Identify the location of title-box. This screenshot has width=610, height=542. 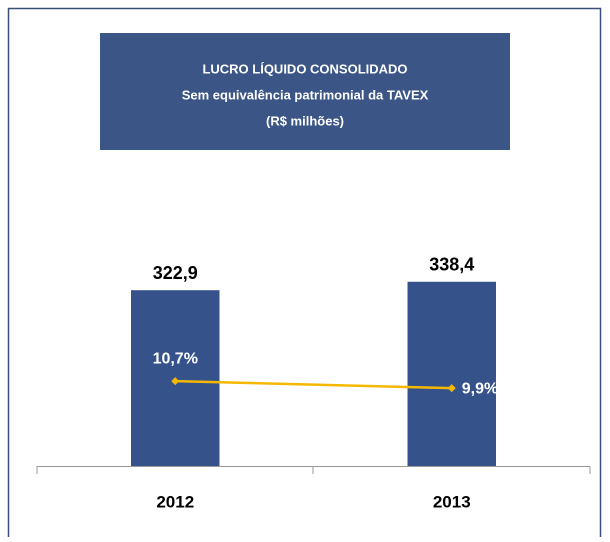
(305, 91).